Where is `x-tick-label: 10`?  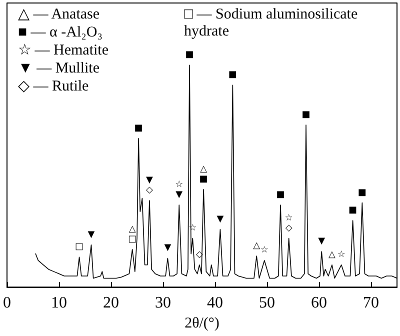 x-tick-label: 10 is located at coordinates (59, 303).